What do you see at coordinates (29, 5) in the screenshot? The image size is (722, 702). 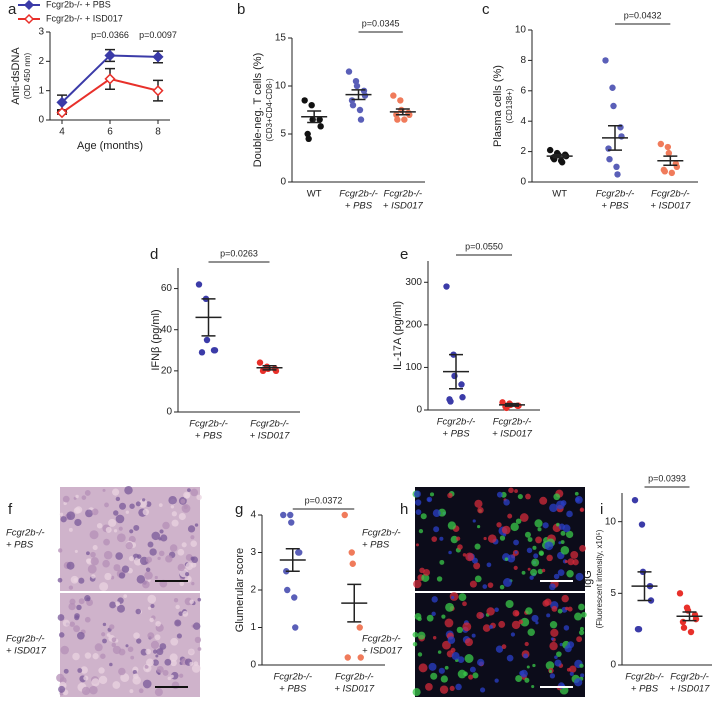 I see `legend-marker` at bounding box center [29, 5].